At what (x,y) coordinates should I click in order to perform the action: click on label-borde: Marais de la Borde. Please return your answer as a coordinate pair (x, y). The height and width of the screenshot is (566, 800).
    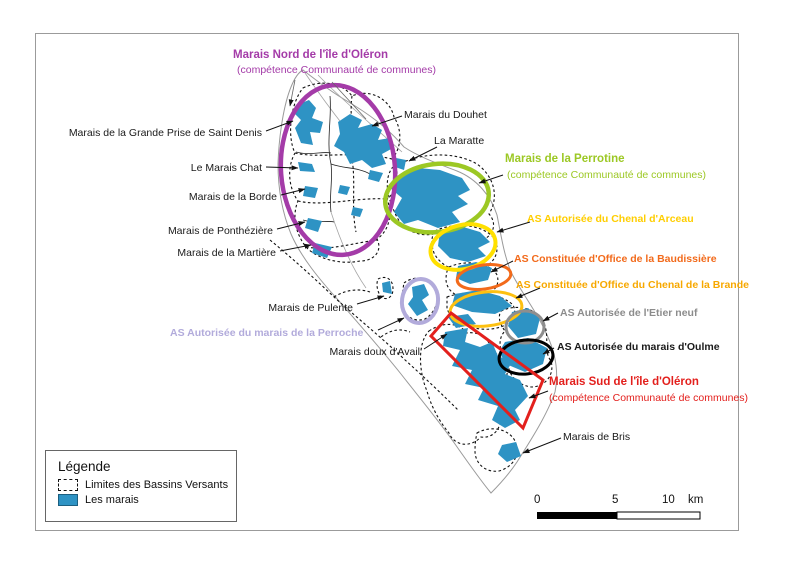
    Looking at the image, I should click on (232, 197).